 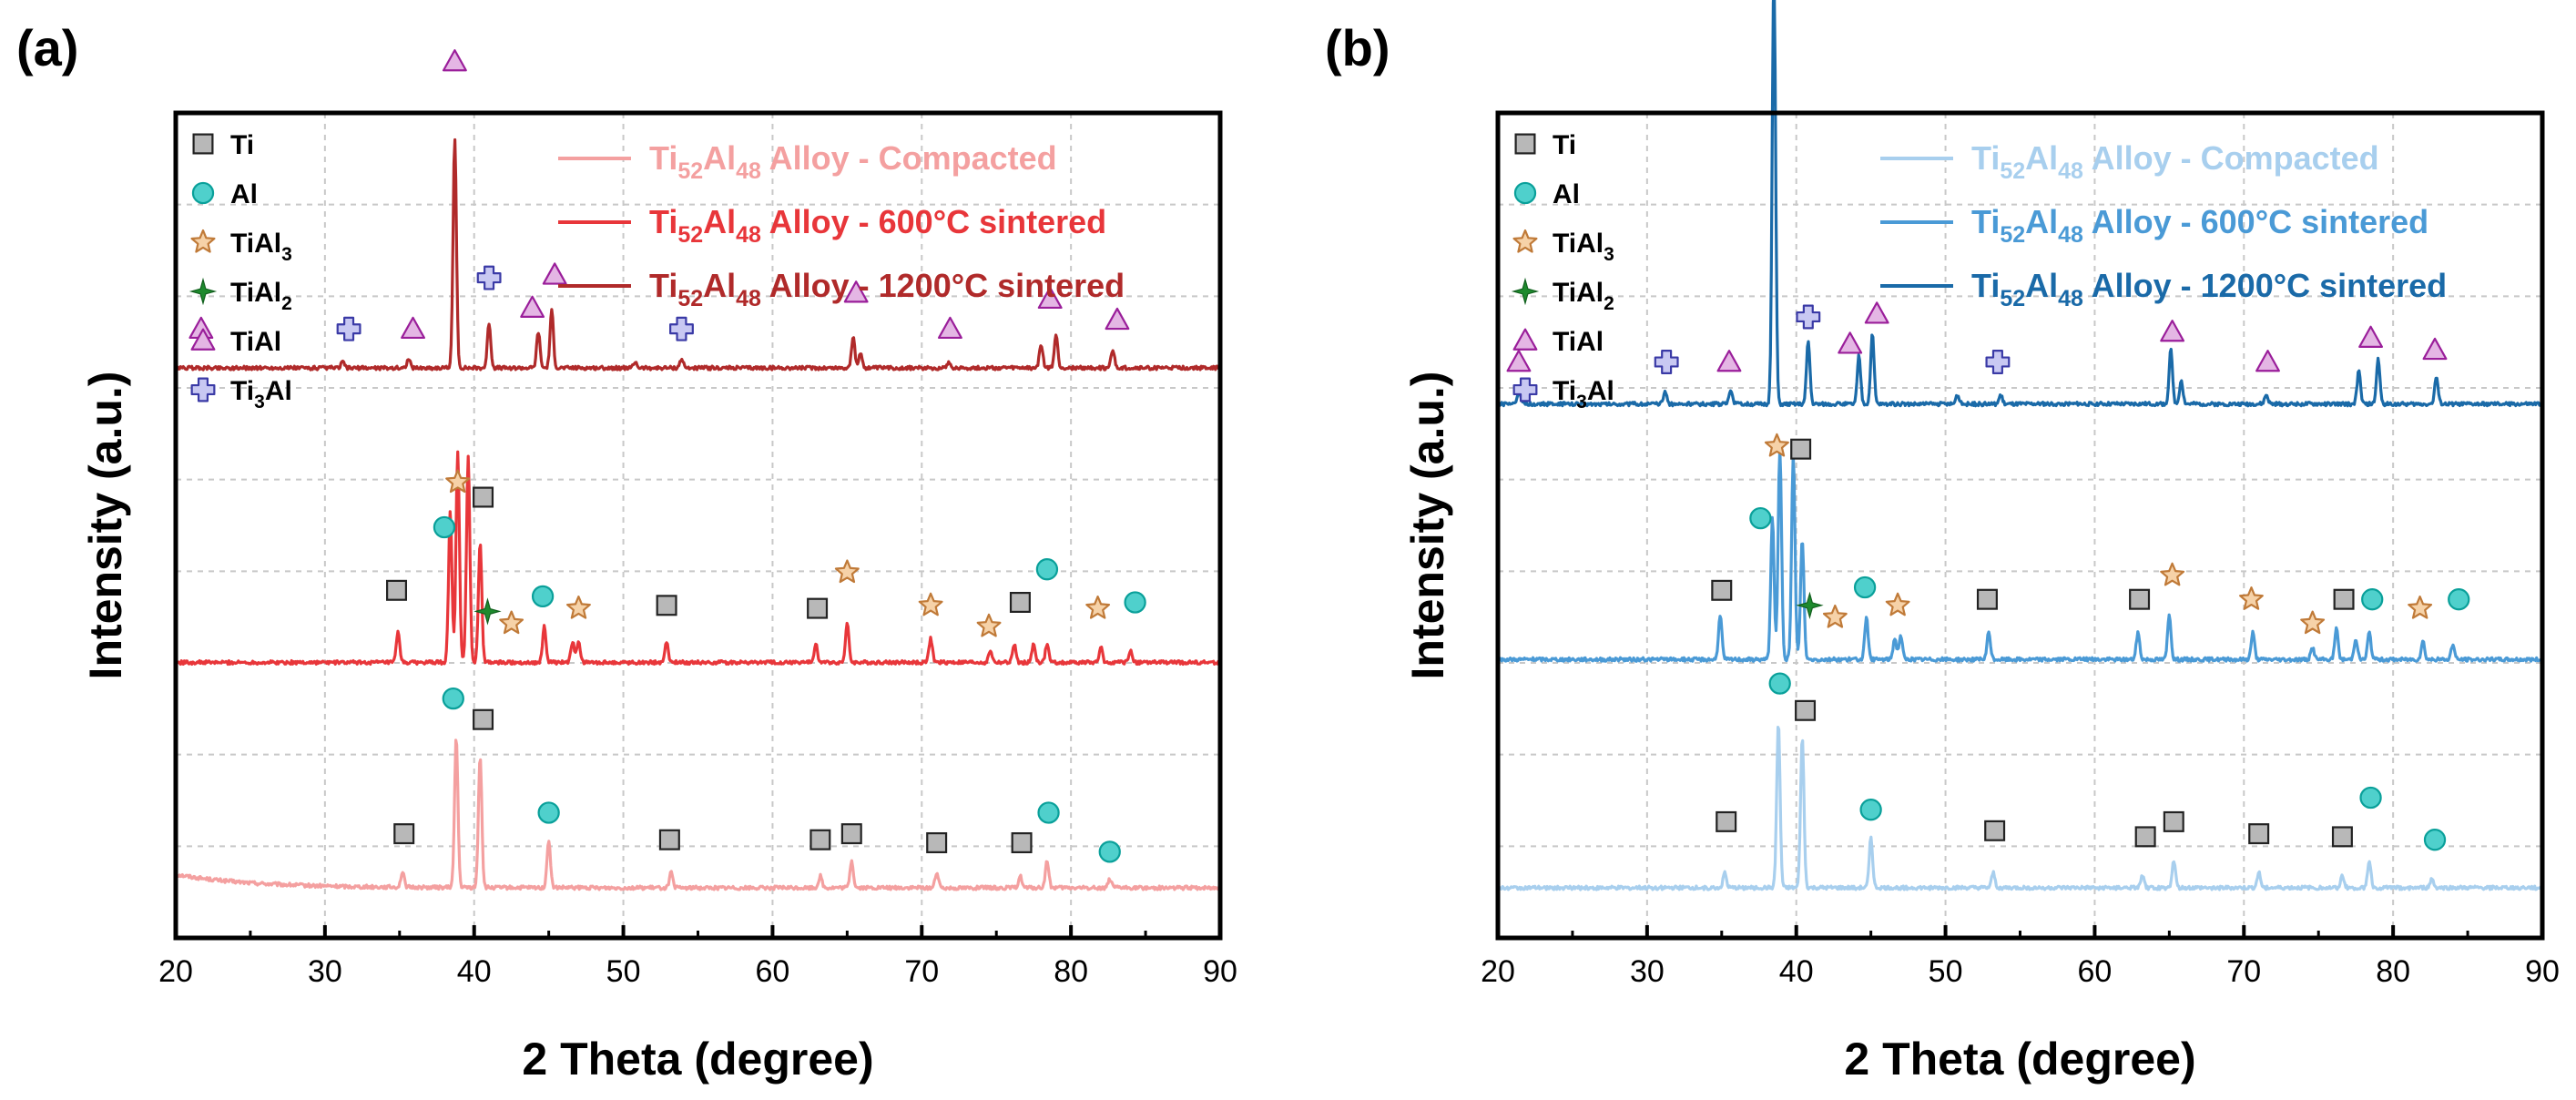 I want to click on legend-ti3al-icon, so click(x=203, y=389).